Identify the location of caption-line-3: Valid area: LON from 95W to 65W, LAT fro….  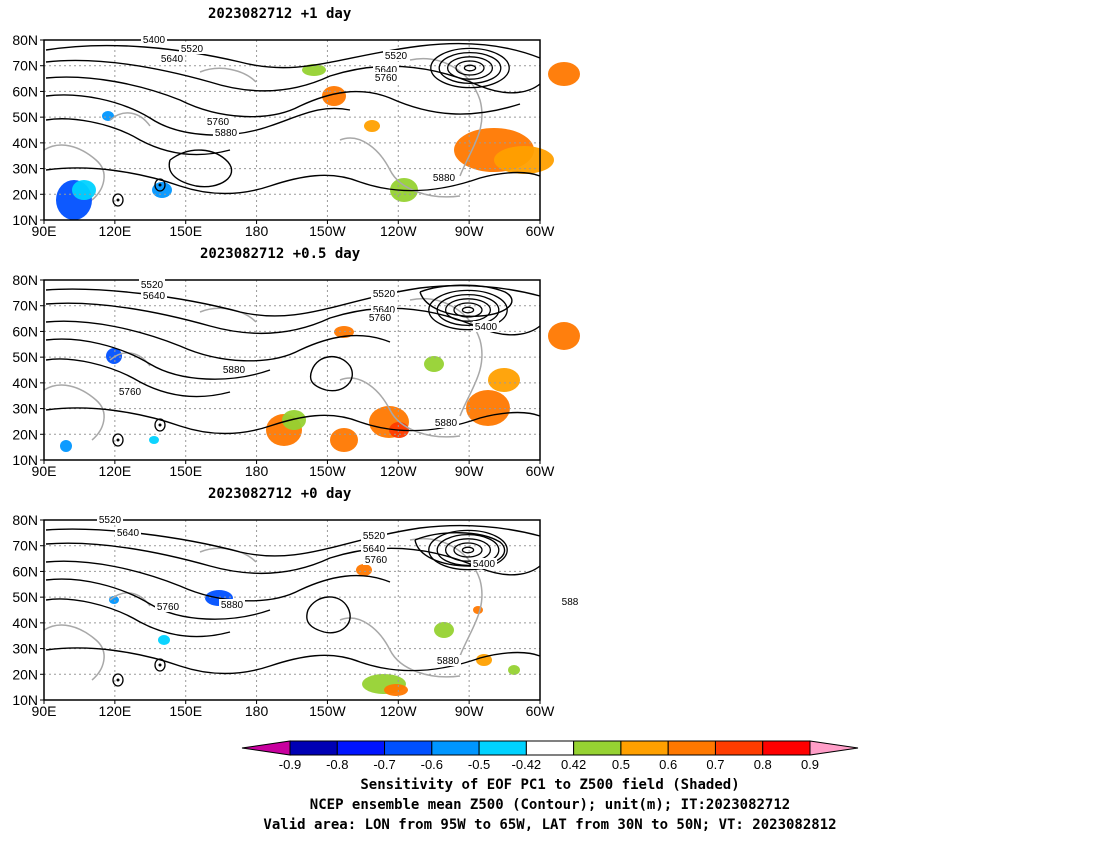
(550, 825).